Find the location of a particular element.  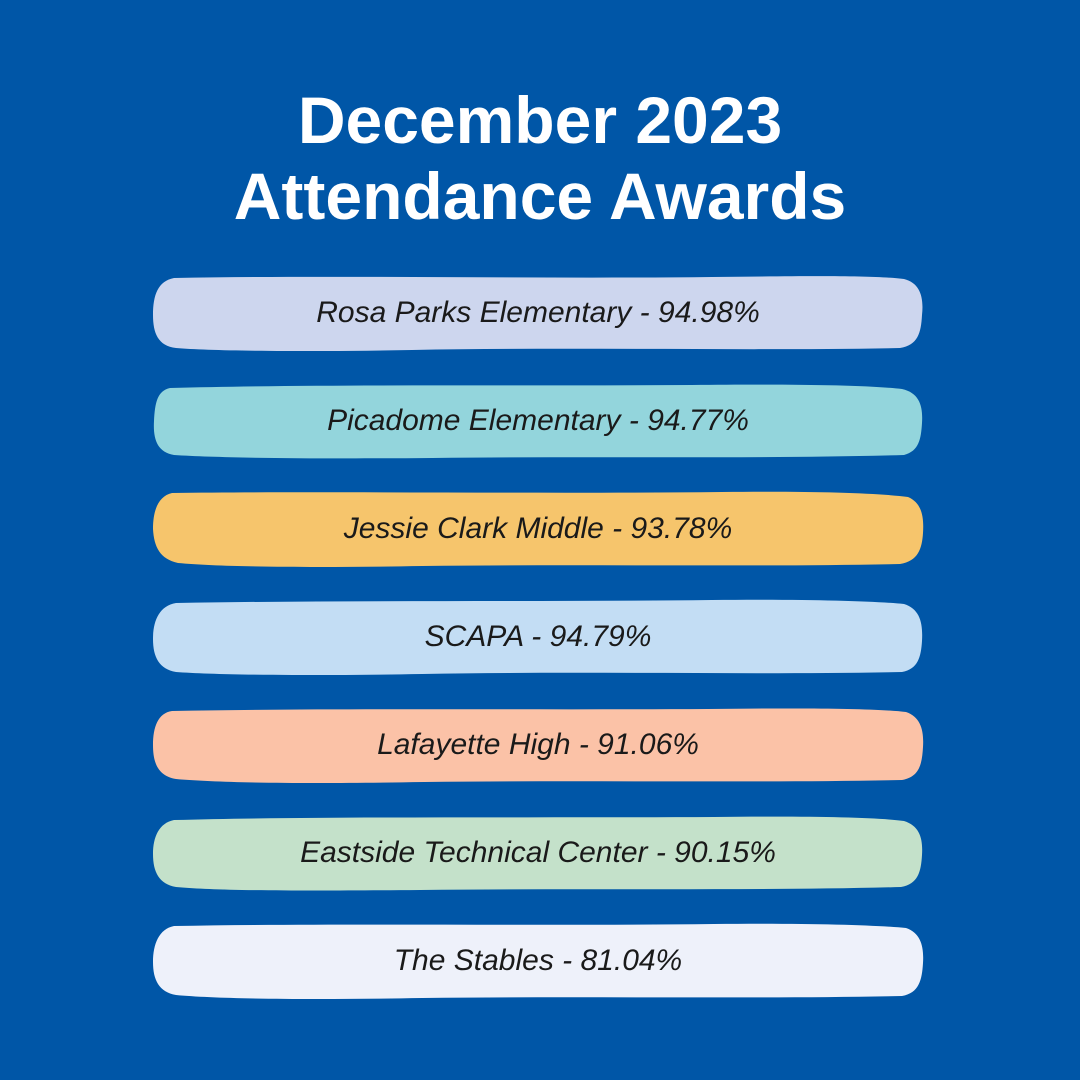

award-jessie-clark: Jessie Clark Middle - 93.78% is located at coordinates (538, 529).